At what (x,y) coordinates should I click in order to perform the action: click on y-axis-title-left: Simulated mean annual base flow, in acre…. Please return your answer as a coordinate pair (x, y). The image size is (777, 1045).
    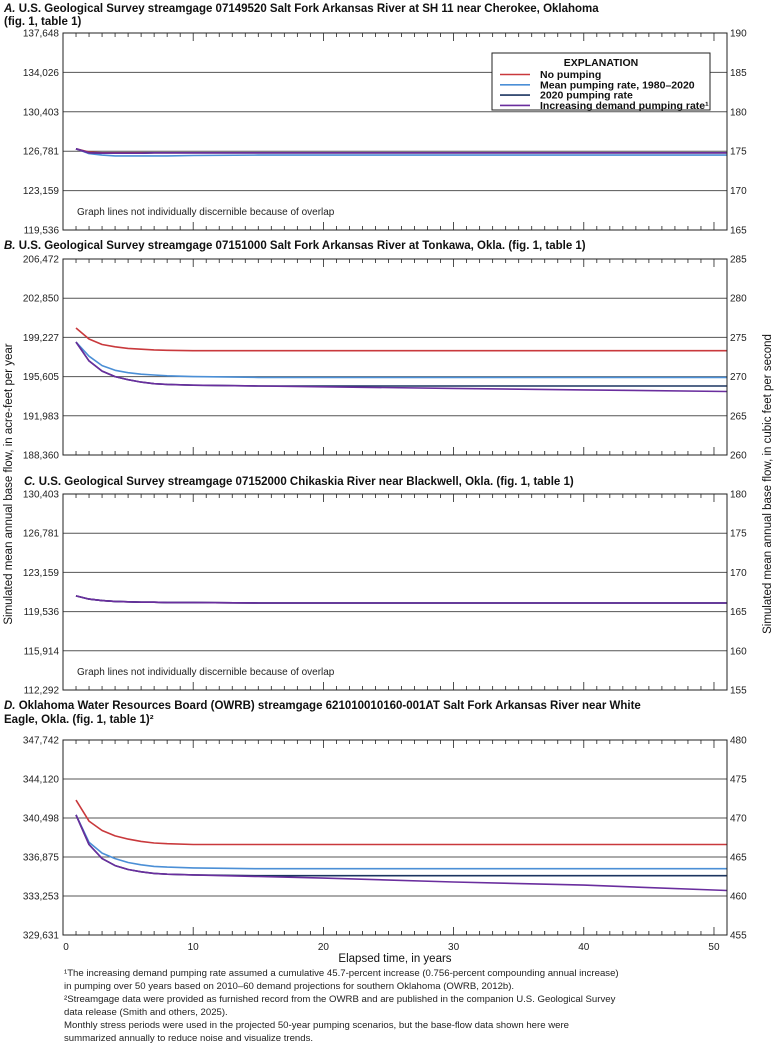
    Looking at the image, I should click on (9, 483).